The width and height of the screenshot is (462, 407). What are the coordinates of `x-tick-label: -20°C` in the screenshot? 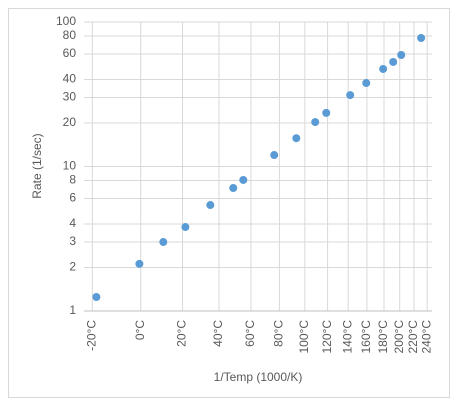 It's located at (92, 335).